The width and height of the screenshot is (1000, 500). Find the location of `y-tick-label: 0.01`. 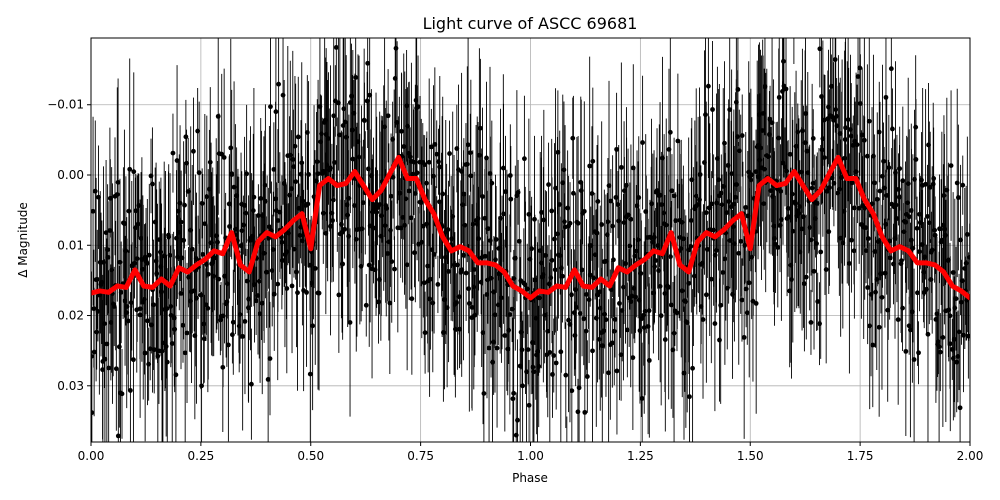

y-tick-label: 0.01 is located at coordinates (70, 245).